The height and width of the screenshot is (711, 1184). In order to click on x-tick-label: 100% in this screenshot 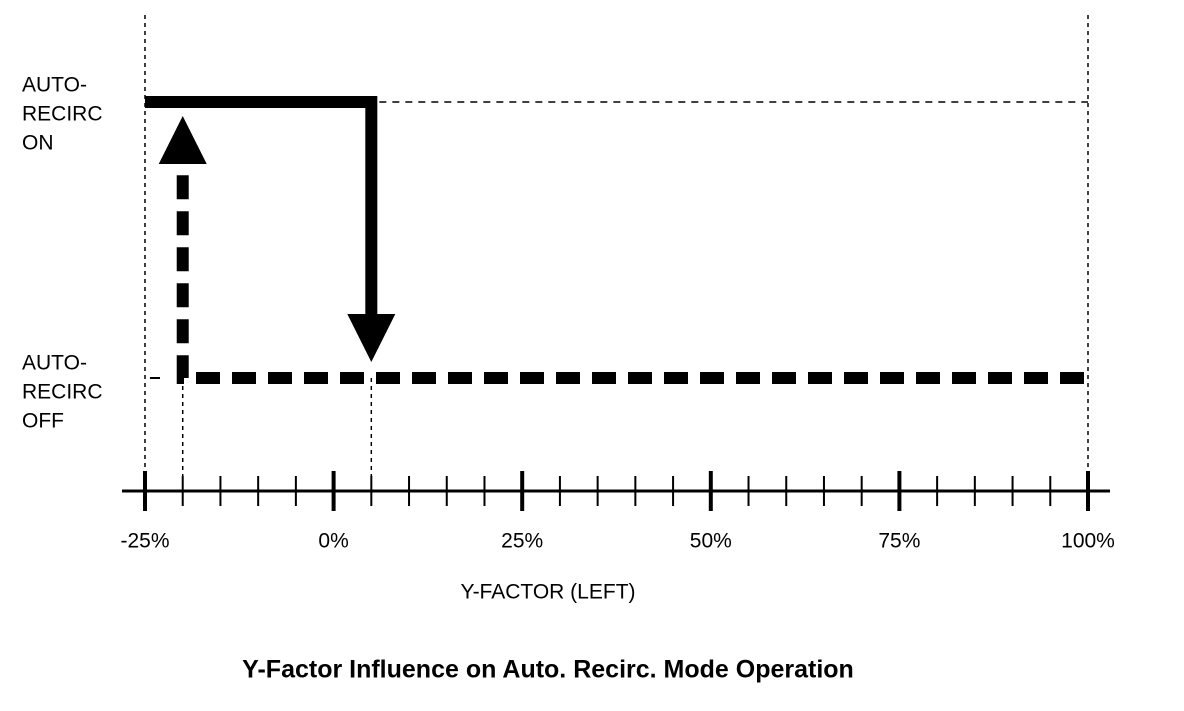, I will do `click(1088, 541)`.